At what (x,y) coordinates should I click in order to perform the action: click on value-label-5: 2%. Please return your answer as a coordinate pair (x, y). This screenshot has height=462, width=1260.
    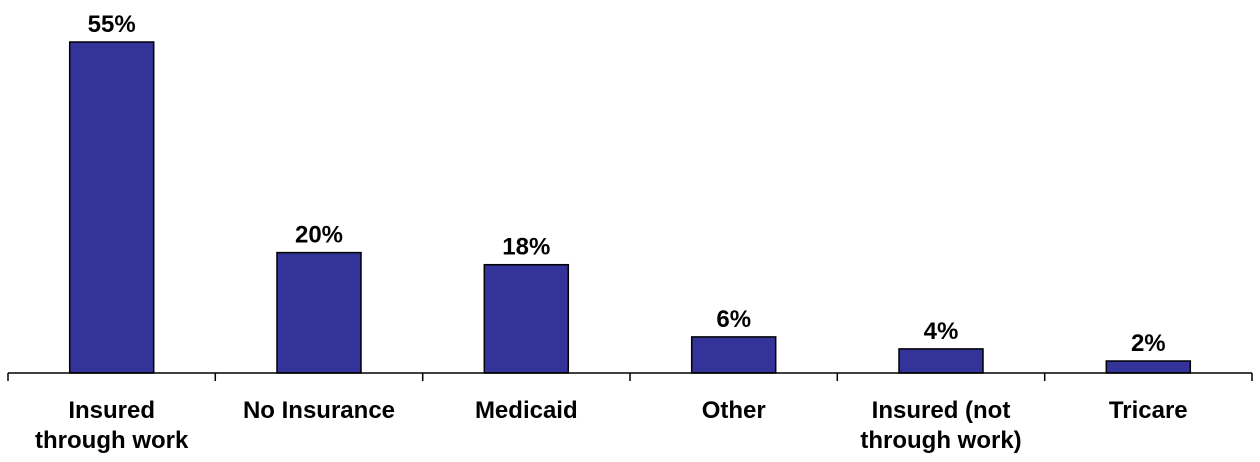
    Looking at the image, I should click on (1148, 343).